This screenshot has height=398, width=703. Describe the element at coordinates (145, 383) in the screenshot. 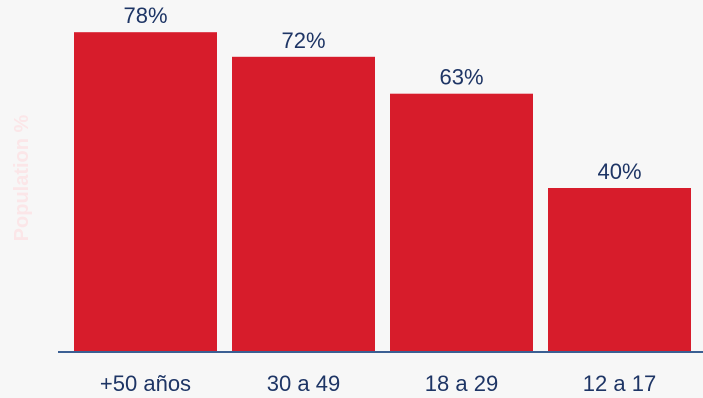

I see `x-tick-label-0: +50 años` at that location.